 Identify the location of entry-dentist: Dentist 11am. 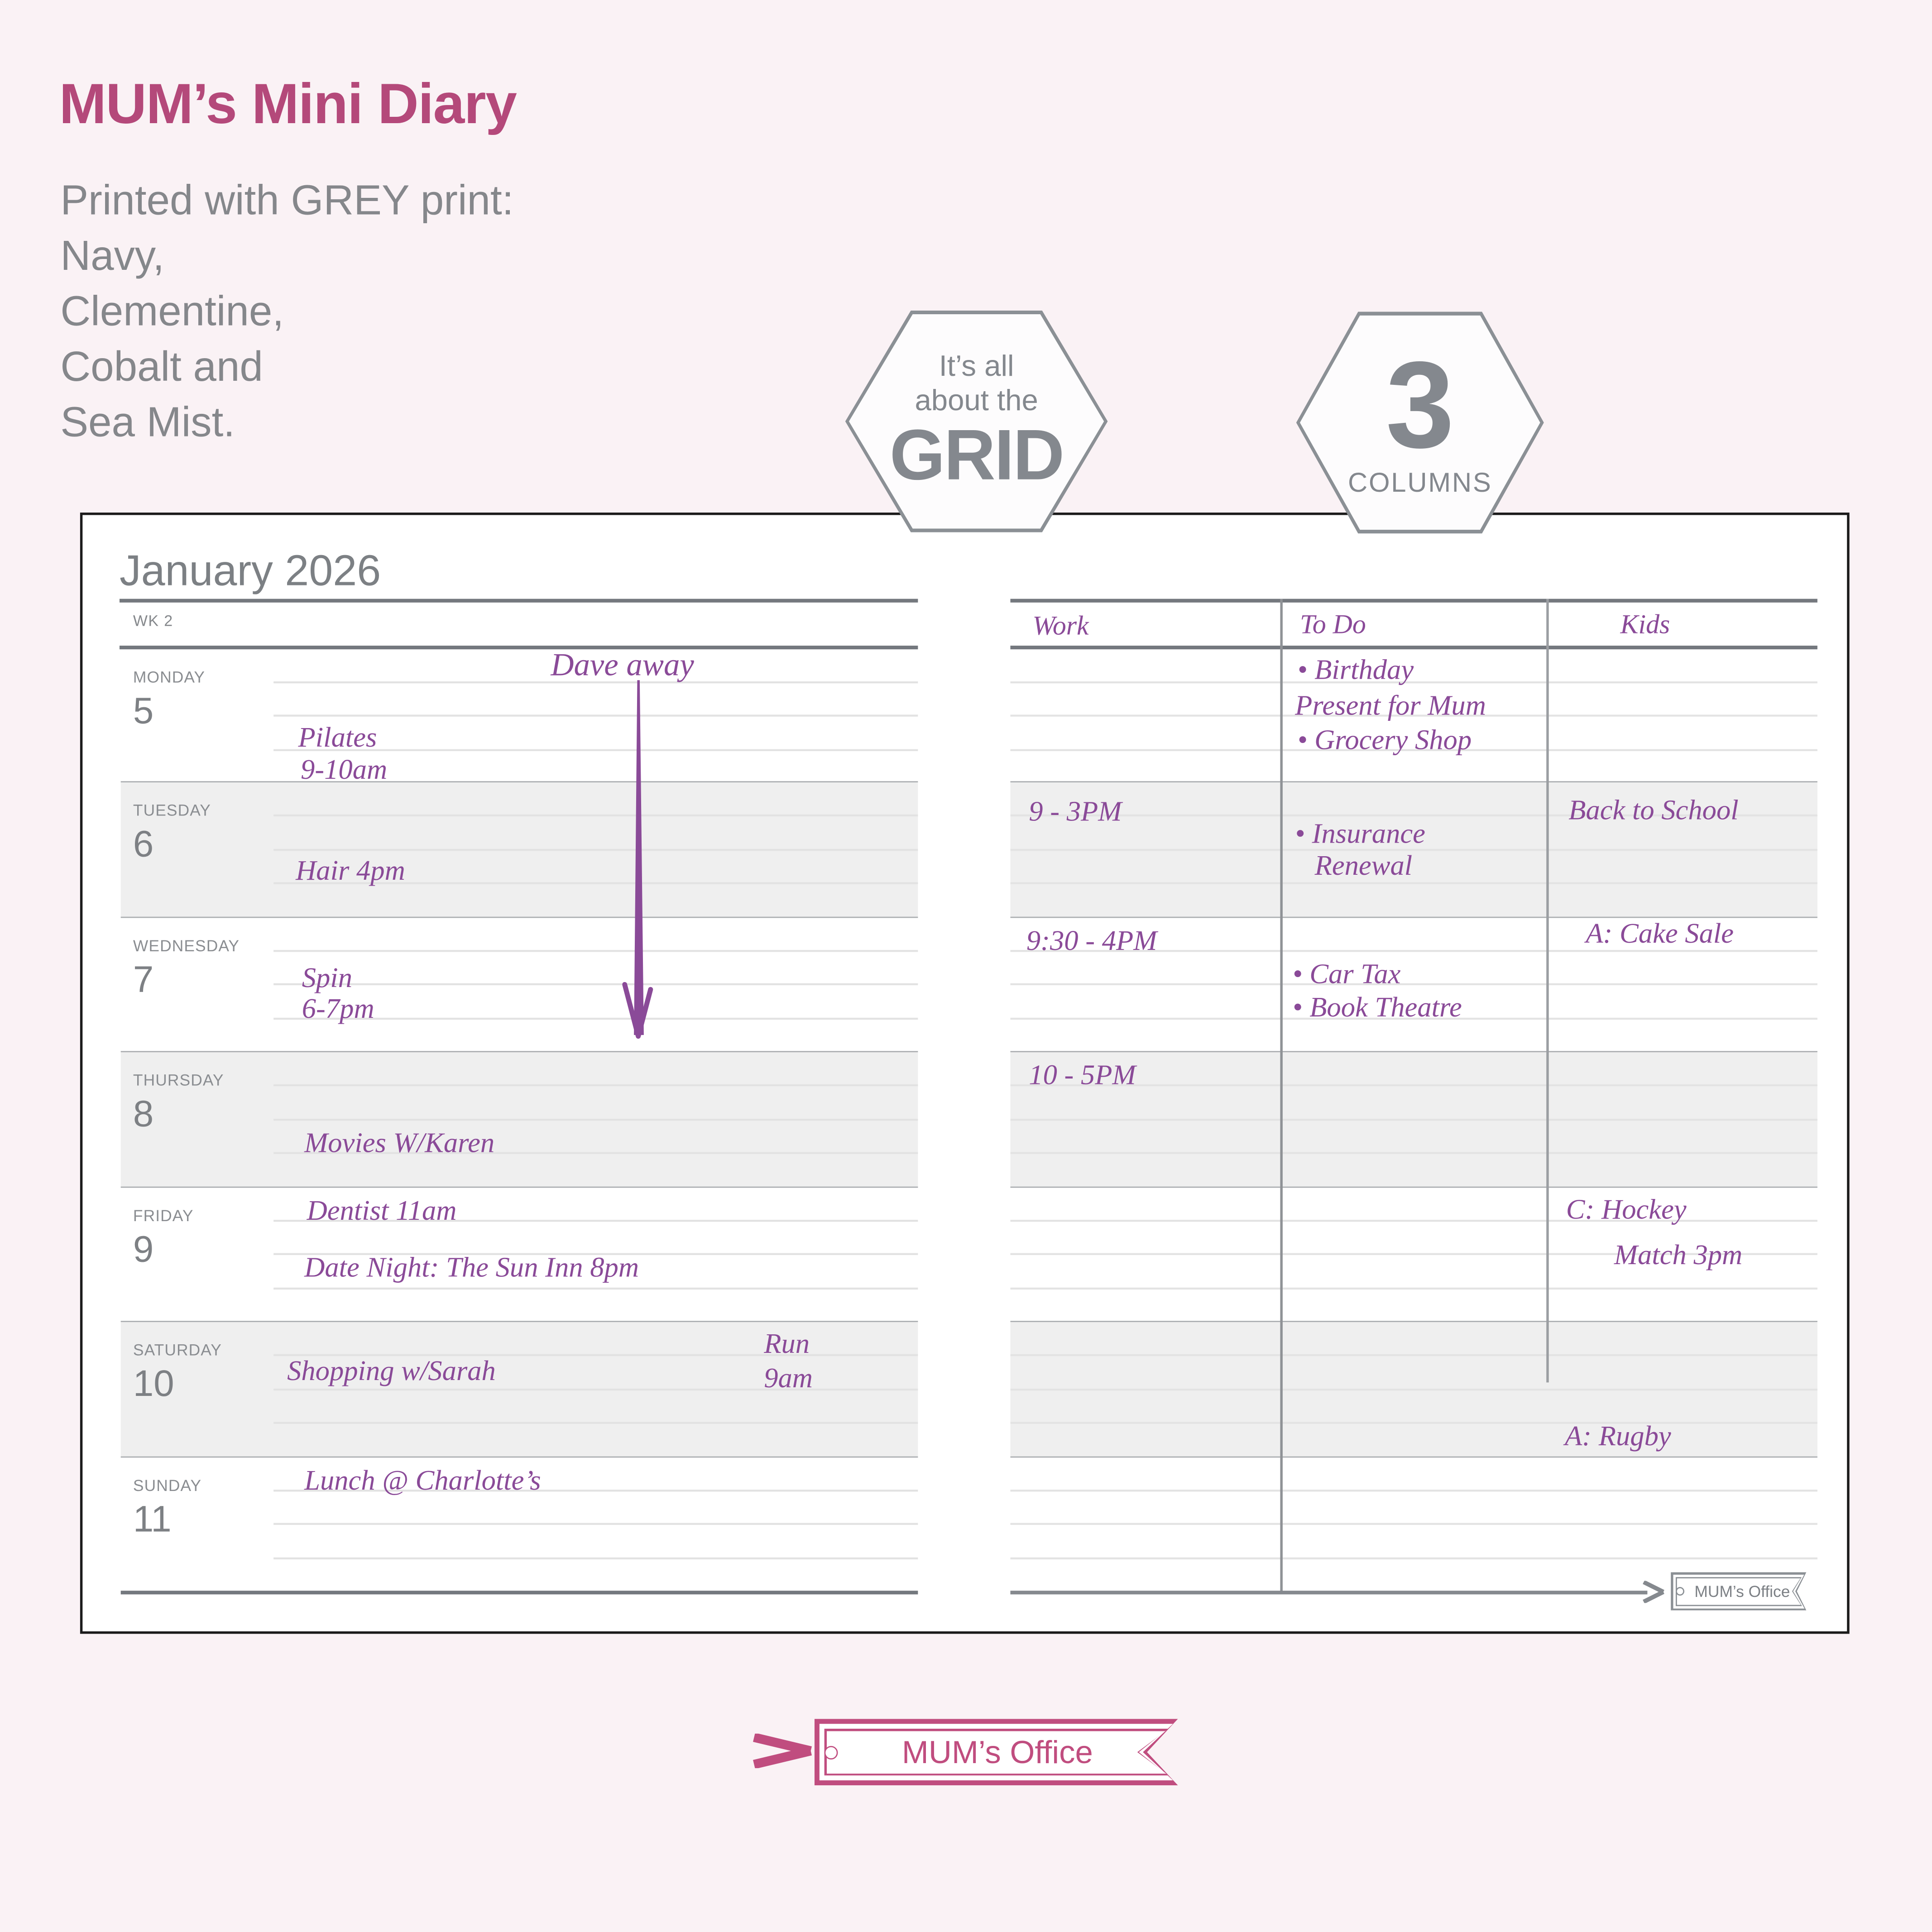
(382, 1210).